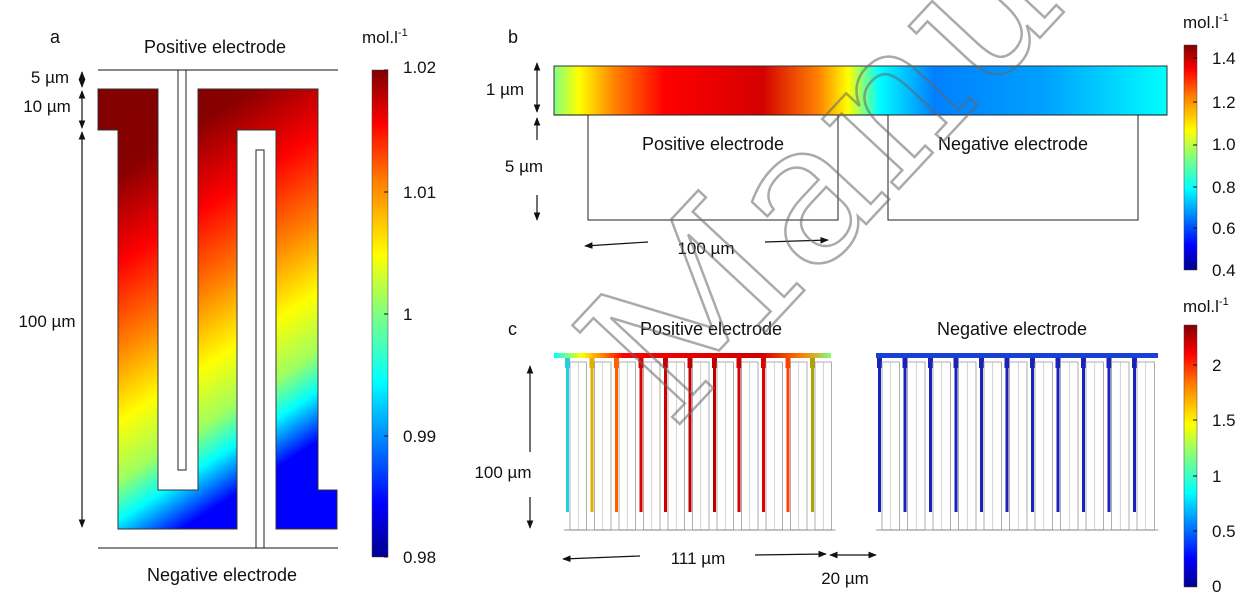 This screenshot has height=595, width=1249. Describe the element at coordinates (407, 314) in the screenshot. I see `colorbar-a-tick: 1` at that location.